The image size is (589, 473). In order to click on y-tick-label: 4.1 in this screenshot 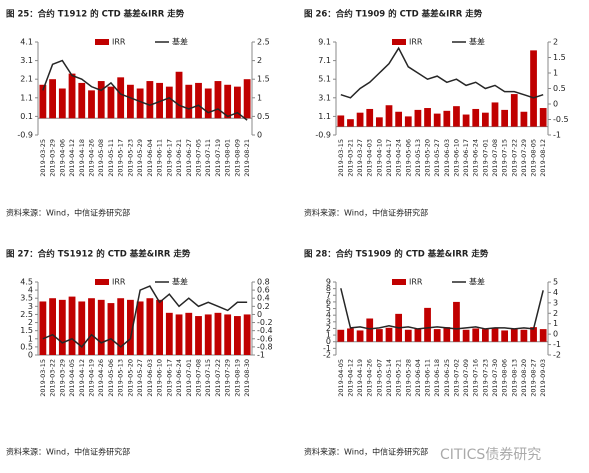, I will do `click(26, 42)`.